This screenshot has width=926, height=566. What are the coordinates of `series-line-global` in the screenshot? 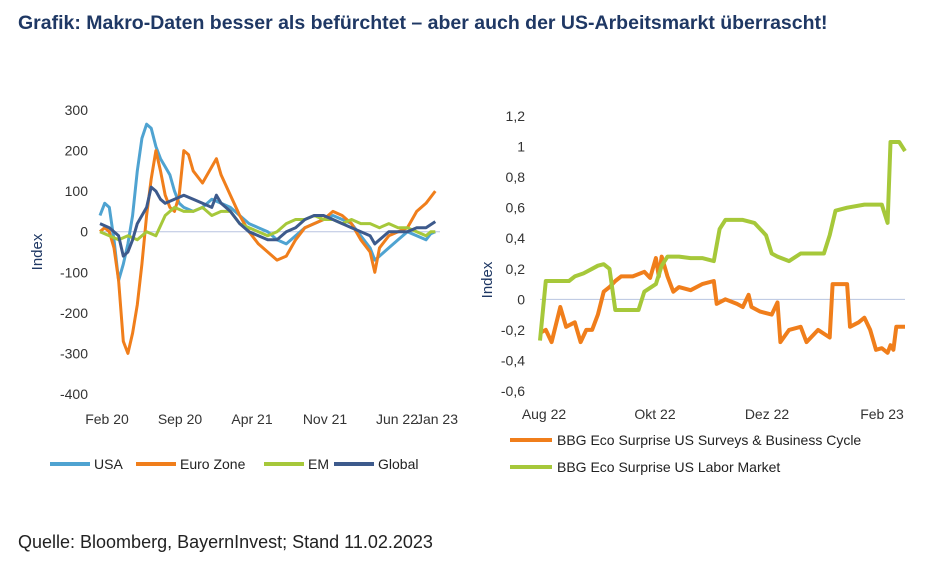 It's located at (268, 221).